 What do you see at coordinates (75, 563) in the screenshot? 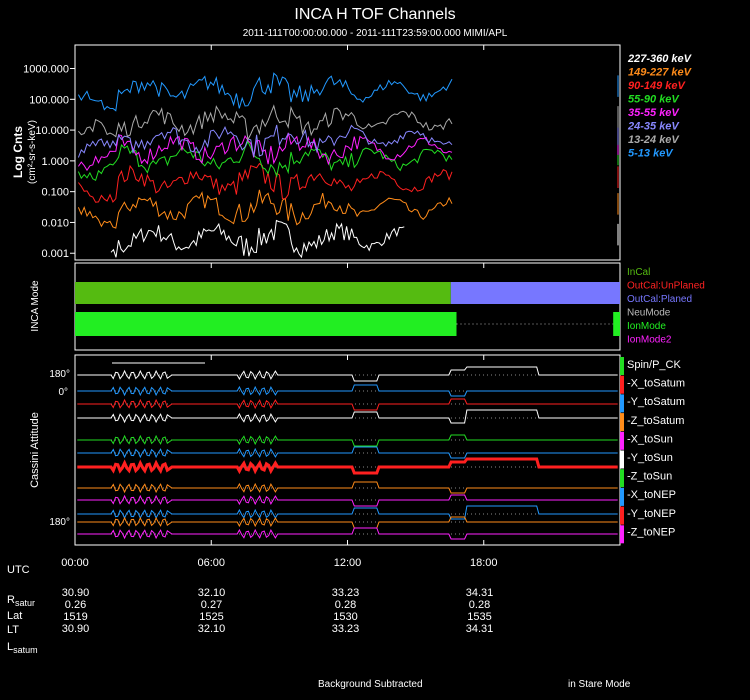
I see `x-tick-label: 00:00` at bounding box center [75, 563].